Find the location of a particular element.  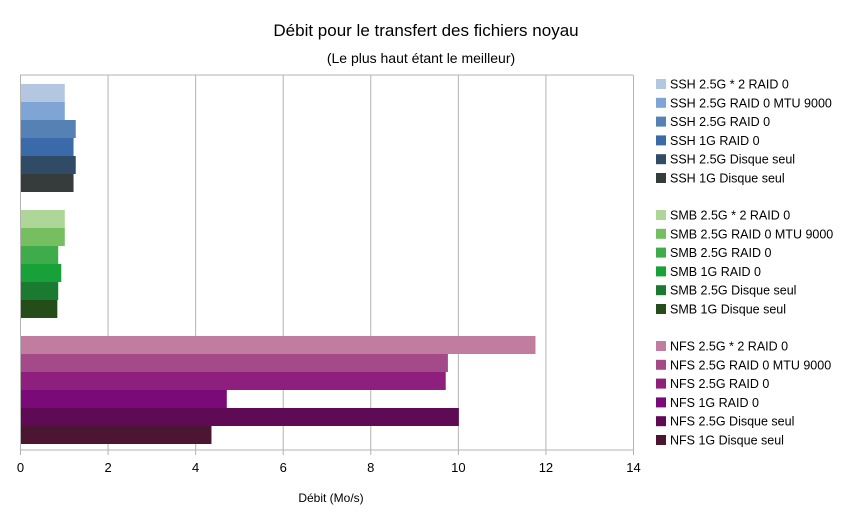

x-axis-label: Débit (Mo/s) is located at coordinates (330, 498).